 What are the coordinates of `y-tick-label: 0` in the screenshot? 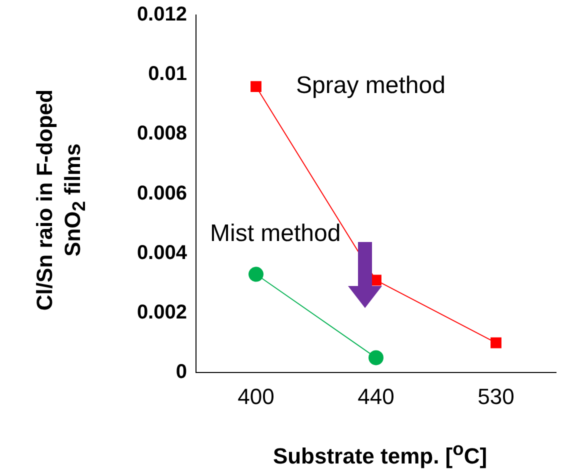 It's located at (181, 372).